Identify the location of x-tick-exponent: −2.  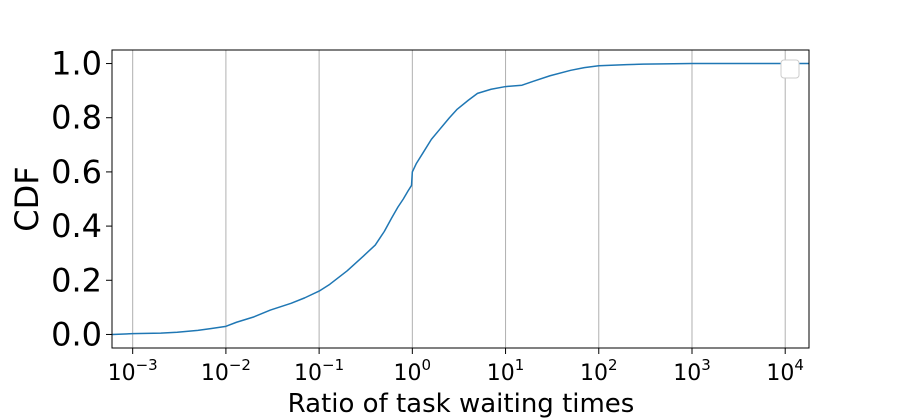
(240, 365).